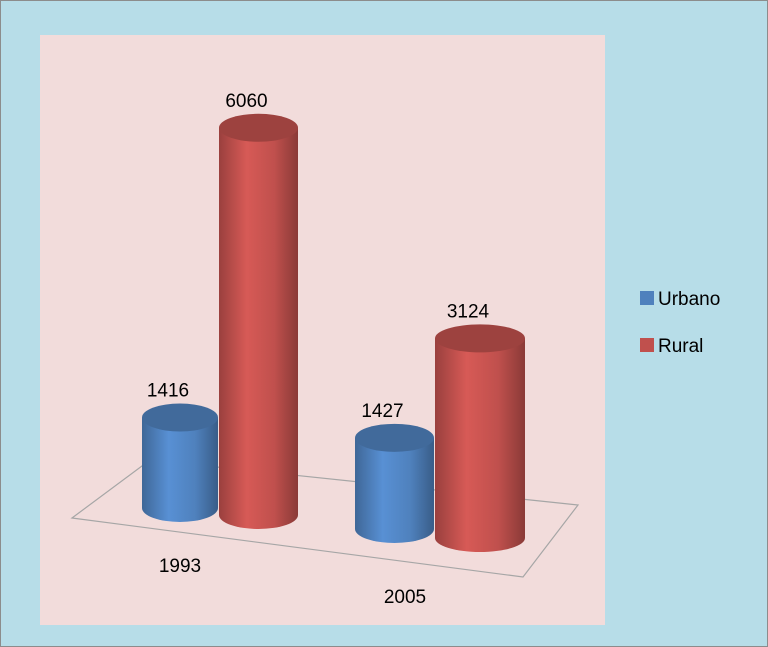 This screenshot has width=768, height=647. What do you see at coordinates (405, 597) in the screenshot?
I see `x-tick-label: 2005` at bounding box center [405, 597].